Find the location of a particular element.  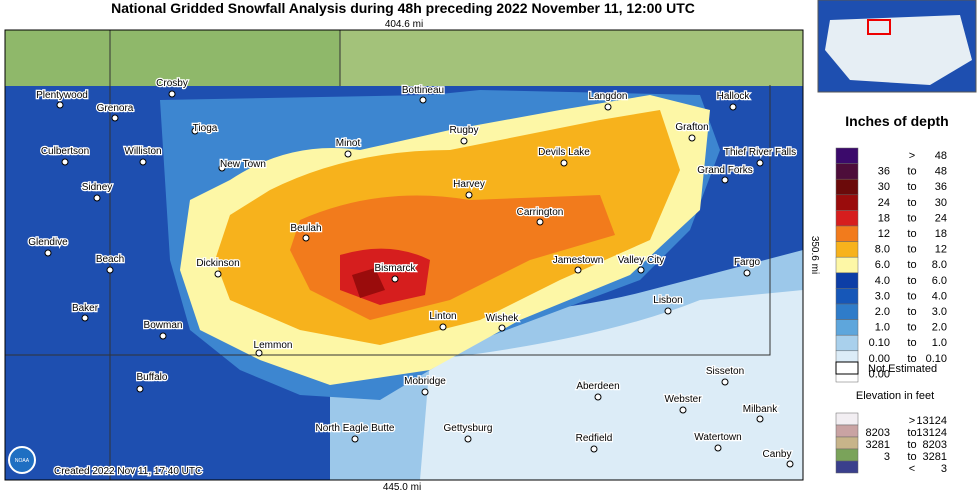

legend-label: 4.0 is located at coordinates (939, 296).